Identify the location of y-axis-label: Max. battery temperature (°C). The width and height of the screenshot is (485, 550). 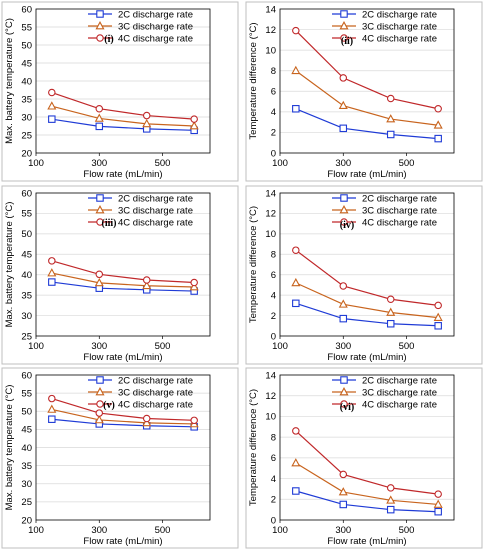
(9, 265).